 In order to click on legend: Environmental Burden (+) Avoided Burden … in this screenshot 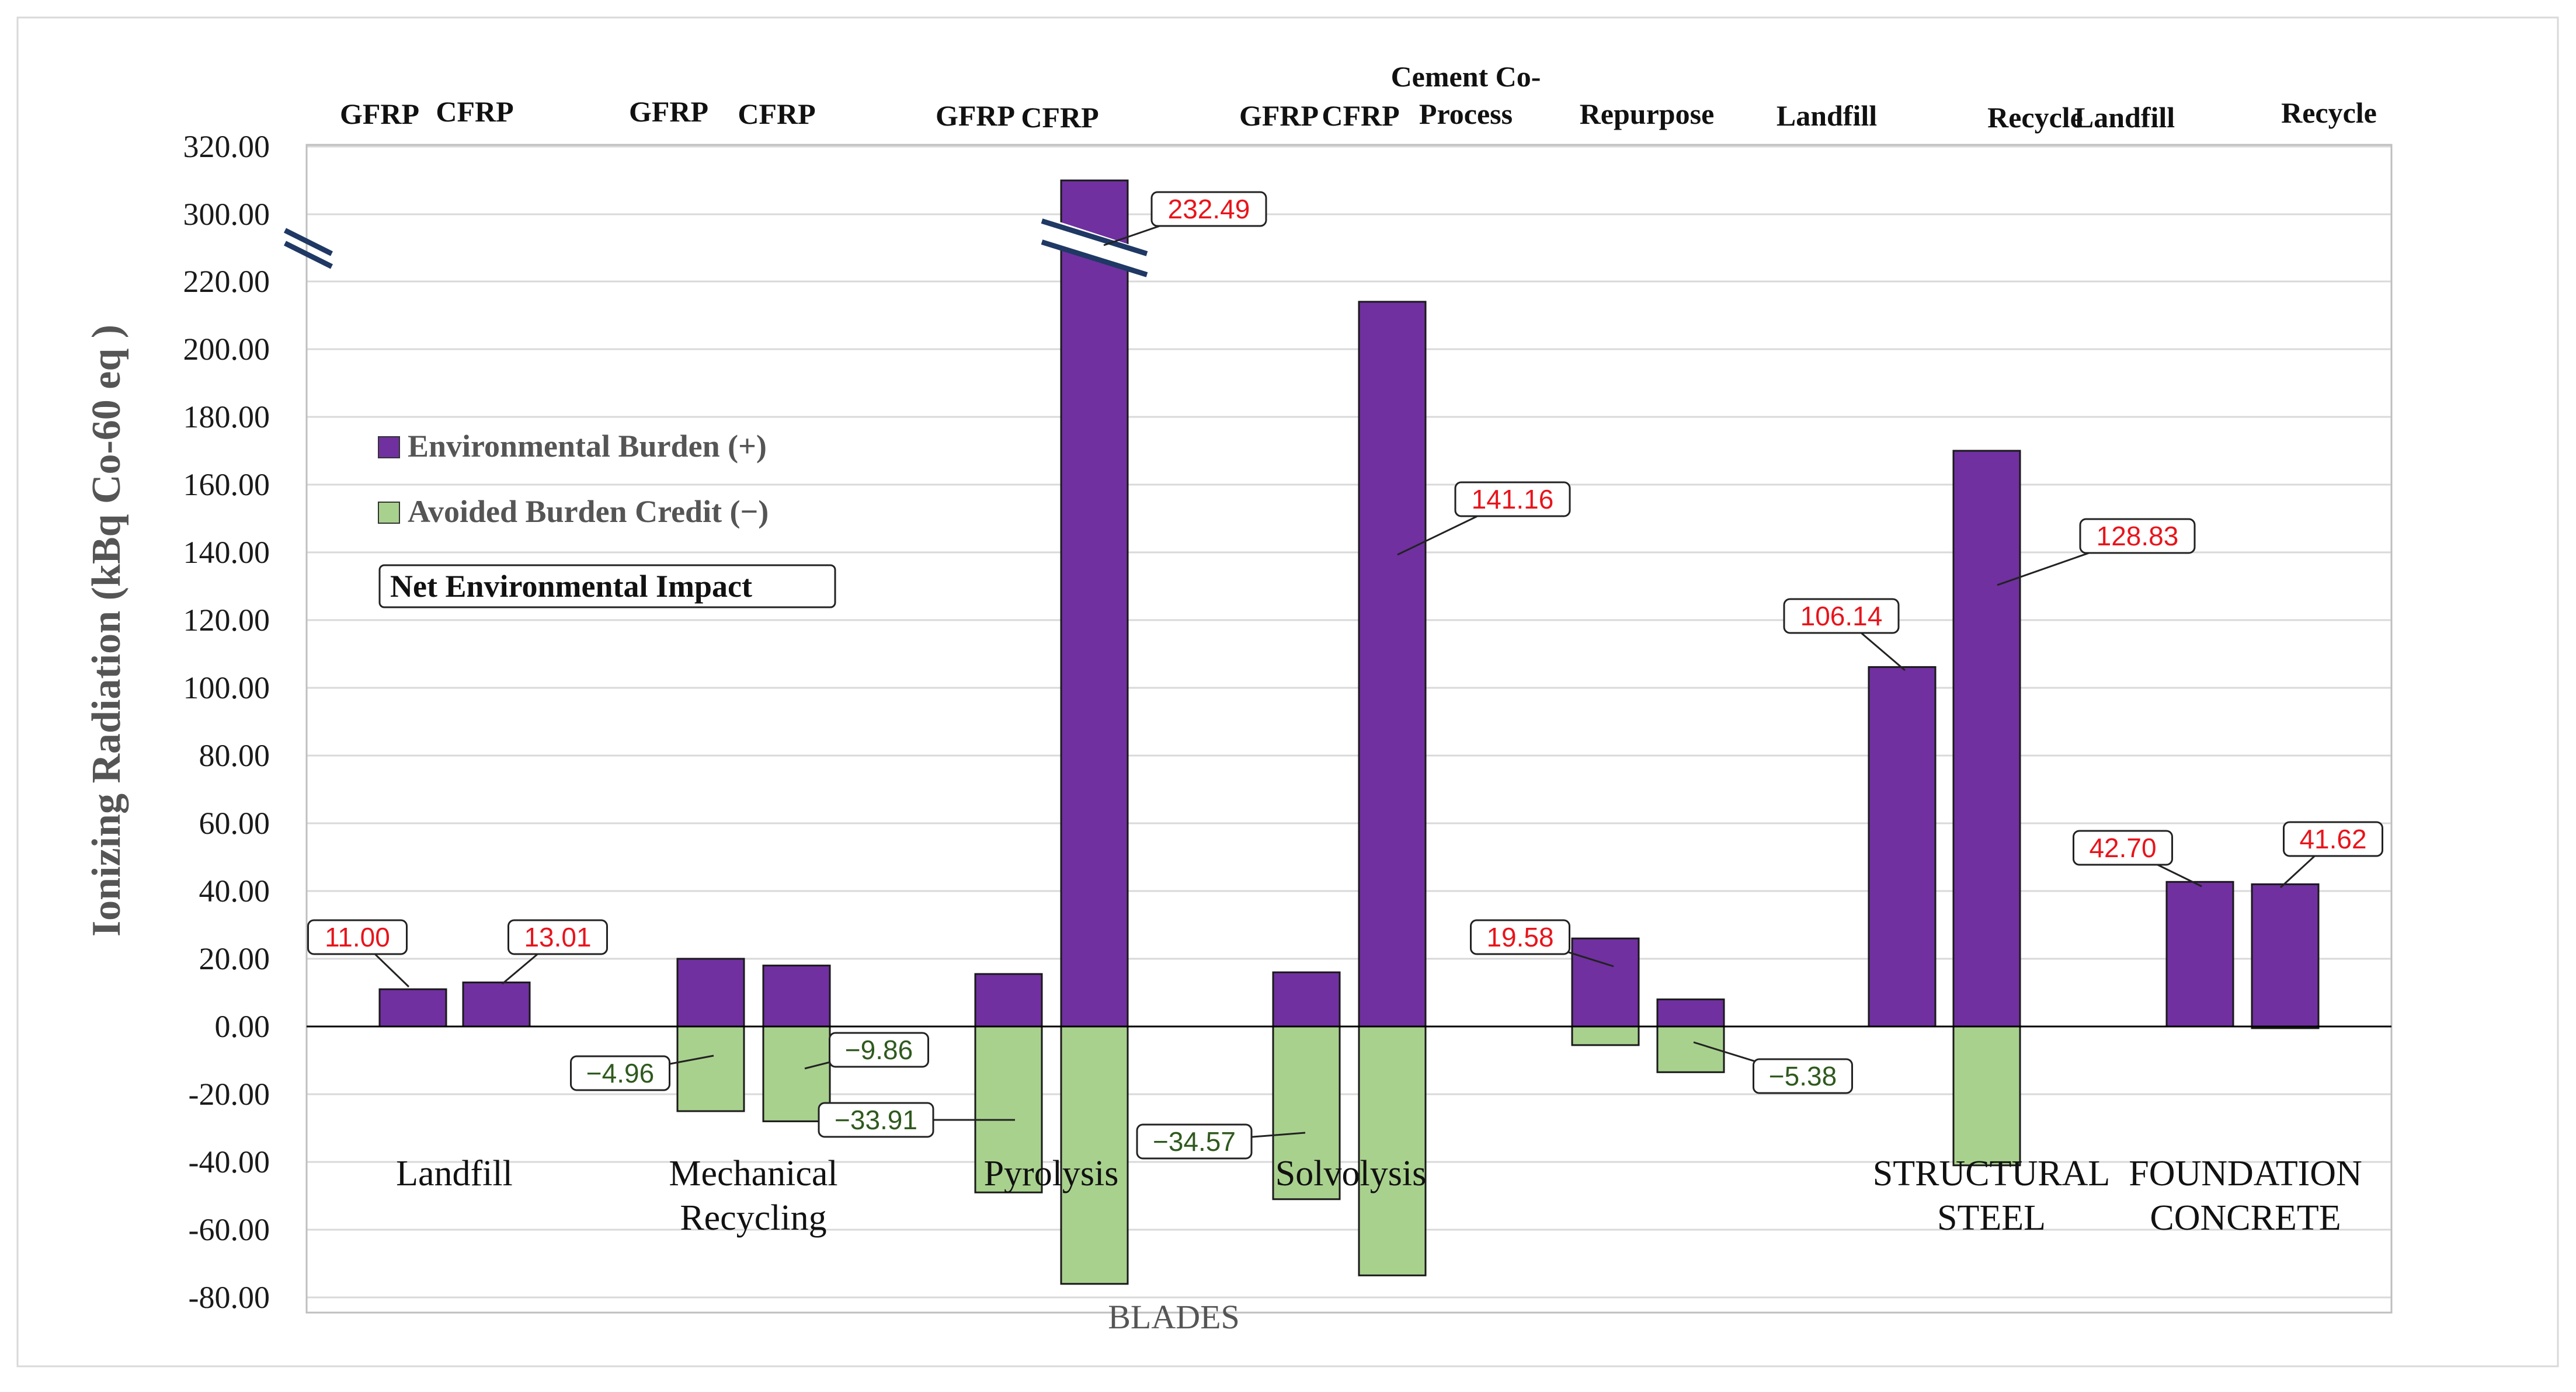, I will do `click(607, 518)`.